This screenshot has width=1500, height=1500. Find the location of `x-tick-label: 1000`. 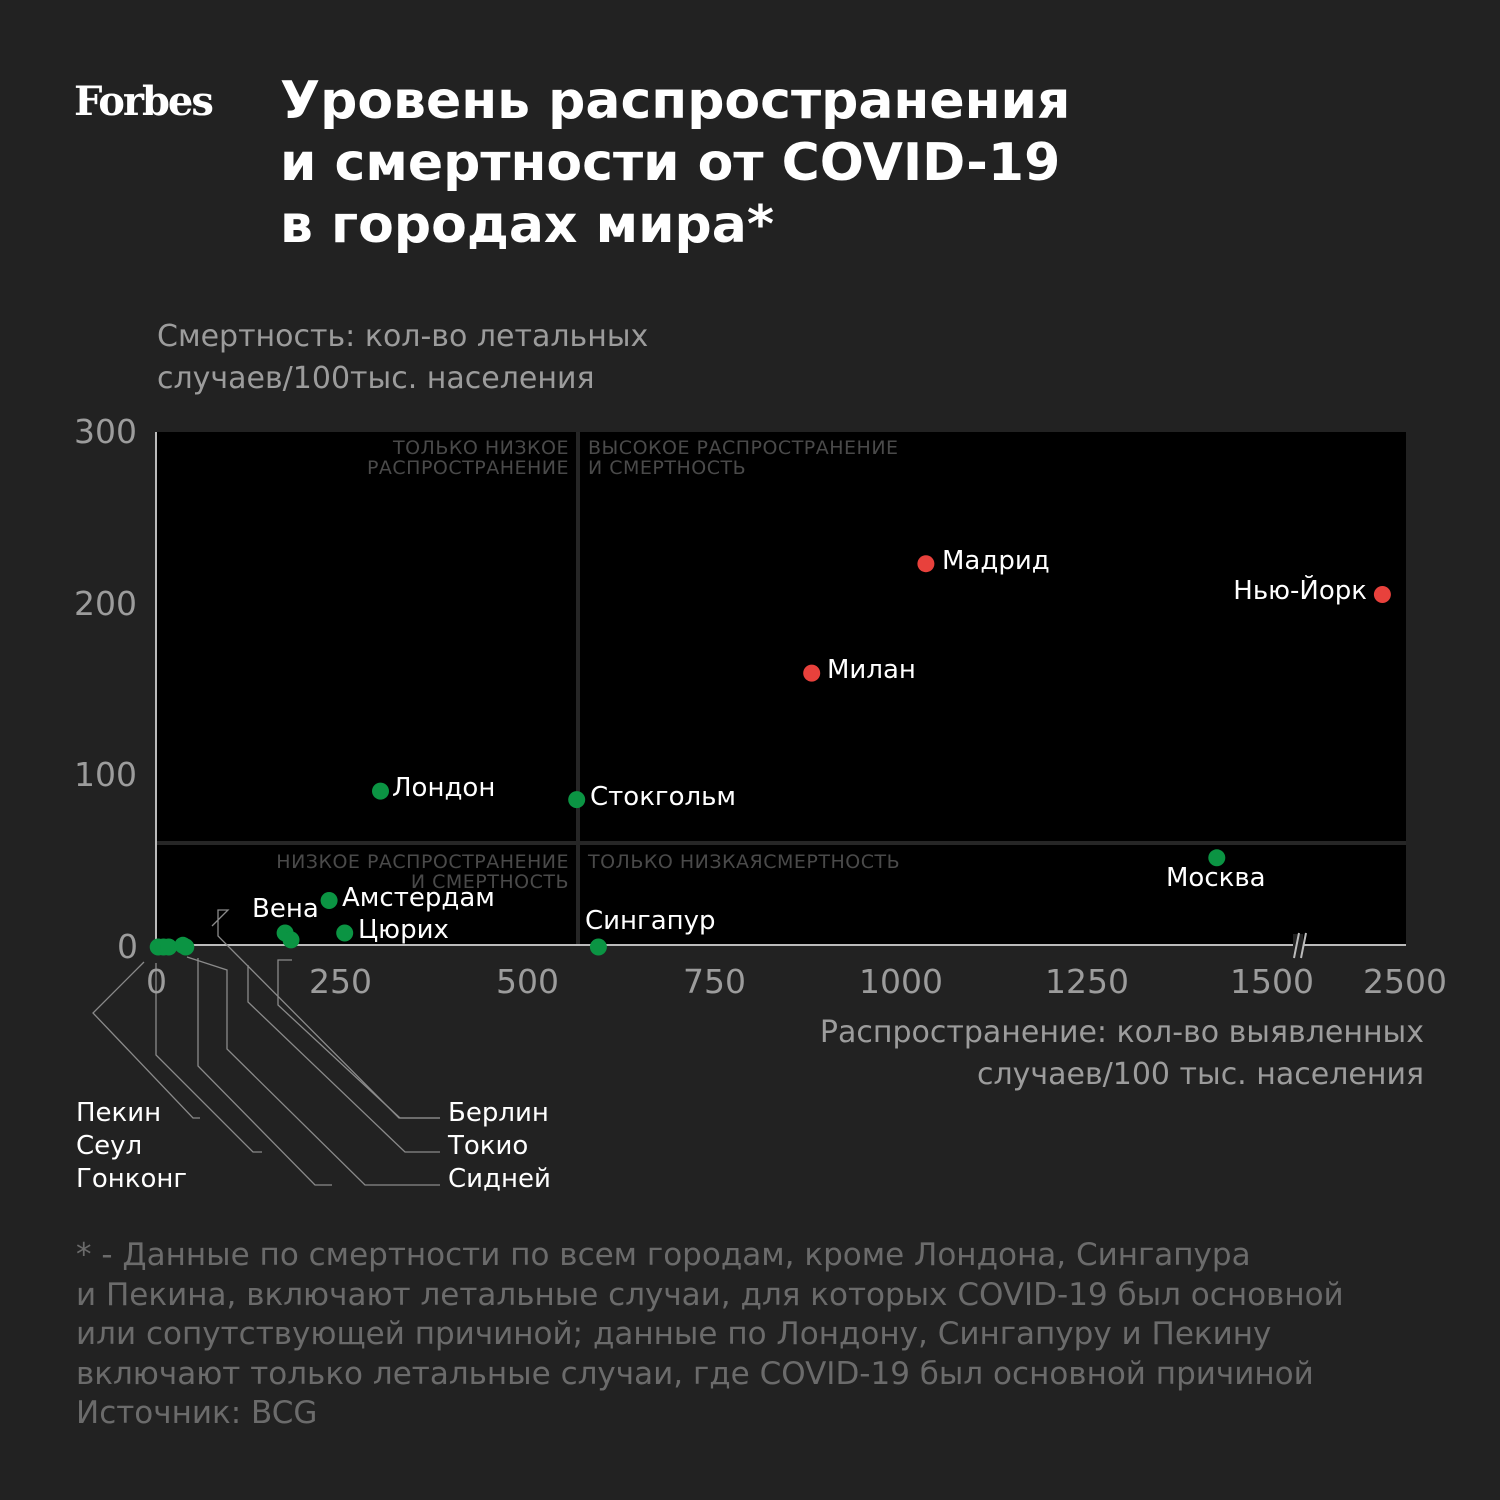

x-tick-label: 1000 is located at coordinates (901, 981).